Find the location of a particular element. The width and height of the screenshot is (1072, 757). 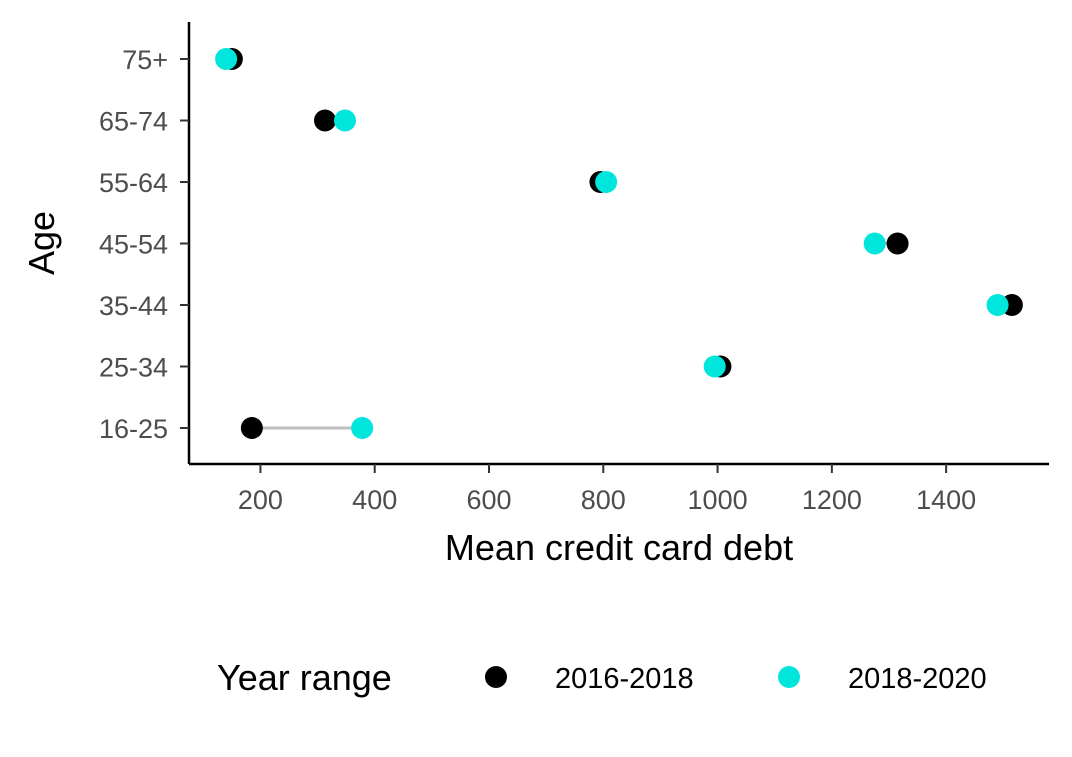

x-tick-label-600: 600 is located at coordinates (488, 500).